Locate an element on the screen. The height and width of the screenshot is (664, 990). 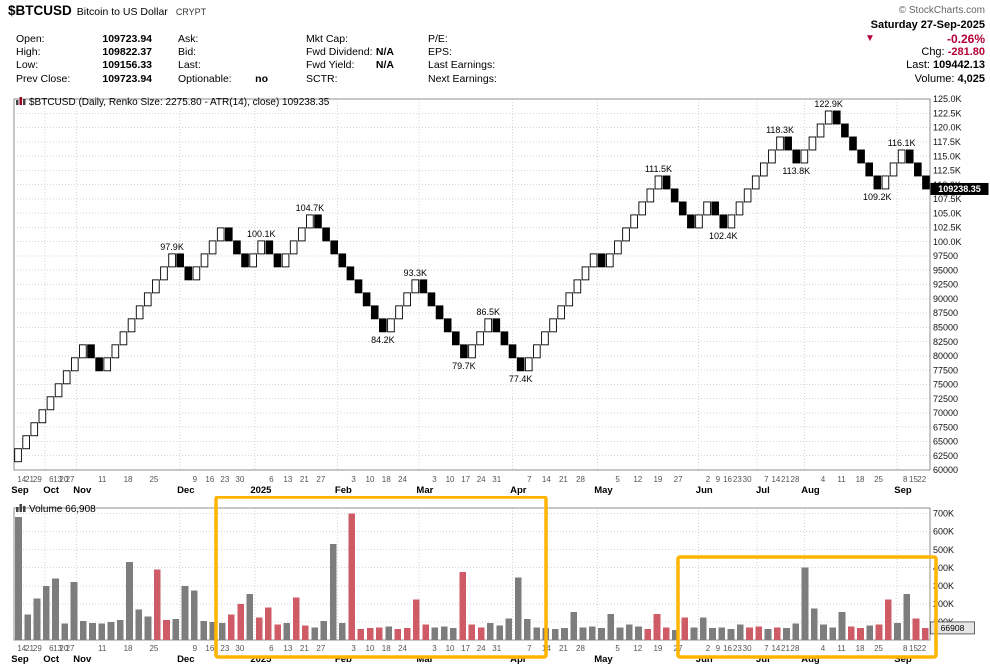
svg-text: 62500 is located at coordinates (945, 456).